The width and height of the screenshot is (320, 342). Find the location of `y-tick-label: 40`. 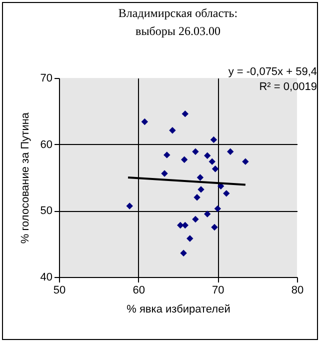

y-tick-label: 40 is located at coordinates (46, 278).